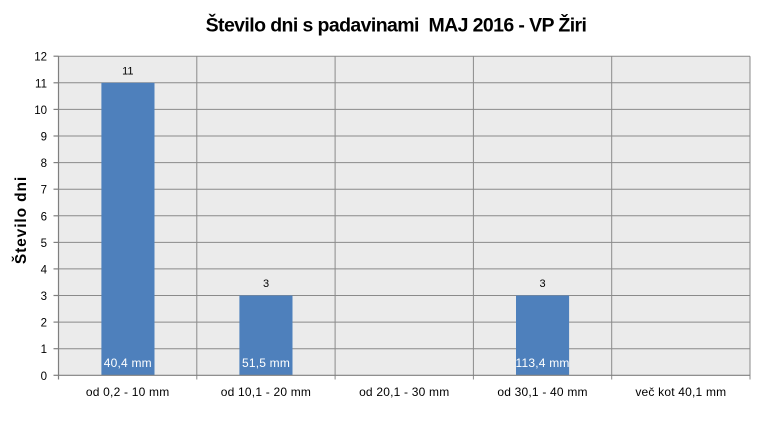  I want to click on svg-text: 113,4 mm, so click(543, 363).